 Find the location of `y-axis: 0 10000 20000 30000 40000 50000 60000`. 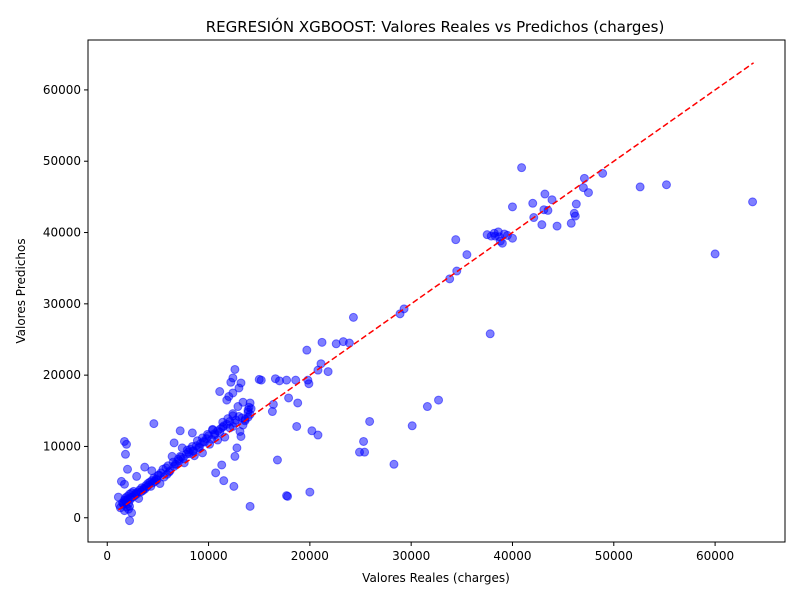

y-axis: 0 10000 20000 30000 40000 50000 60000 is located at coordinates (65, 304).